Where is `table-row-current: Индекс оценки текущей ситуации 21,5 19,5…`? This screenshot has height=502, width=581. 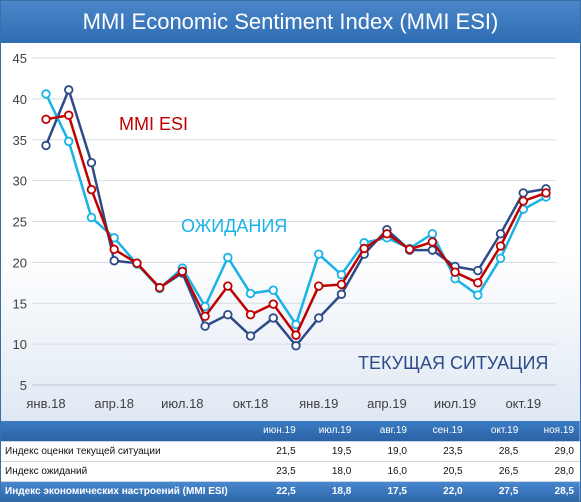 table-row-current: Индекс оценки текущей ситуации 21,5 19,5… is located at coordinates (290, 451).